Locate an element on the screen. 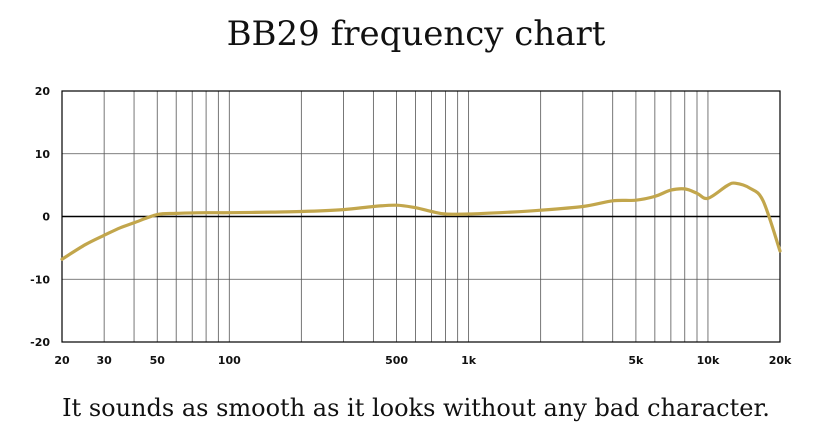 Image resolution: width=832 pixels, height=444 pixels. x-tick-label: 20k is located at coordinates (780, 360).